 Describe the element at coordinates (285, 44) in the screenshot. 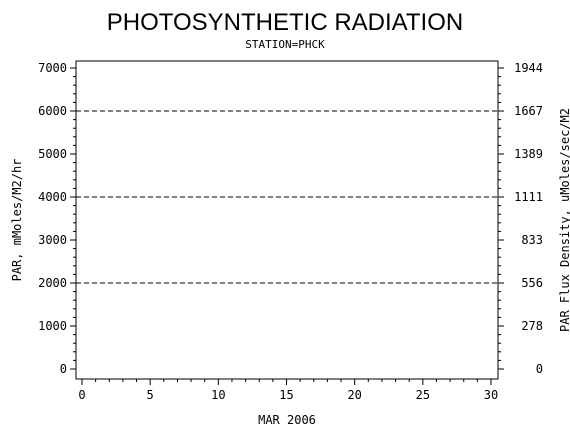

I see `chart-subtitle: STATION=PHCK` at that location.